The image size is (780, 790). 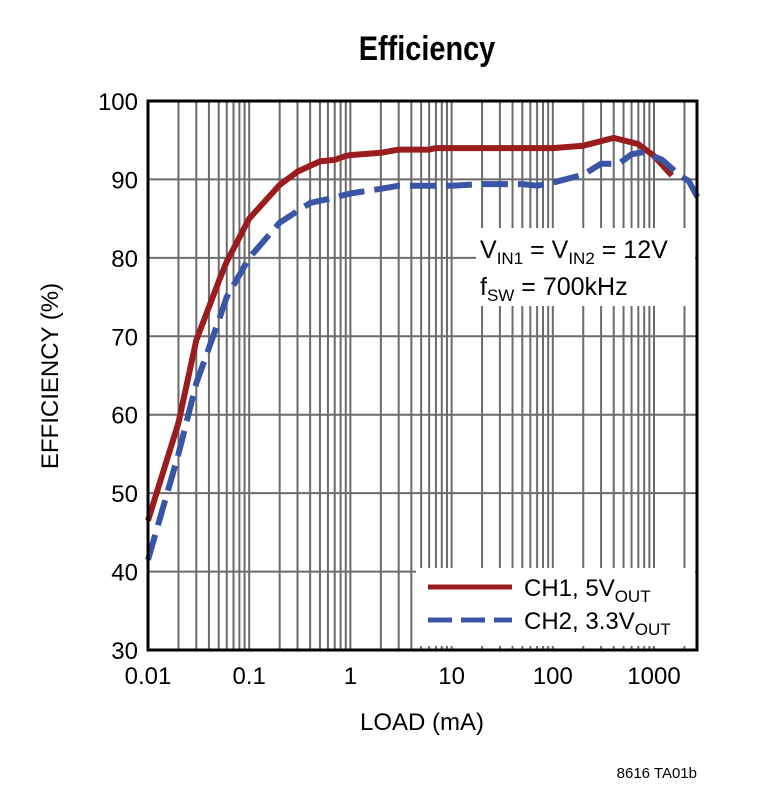 What do you see at coordinates (118, 102) in the screenshot?
I see `y-tick-label: 100` at bounding box center [118, 102].